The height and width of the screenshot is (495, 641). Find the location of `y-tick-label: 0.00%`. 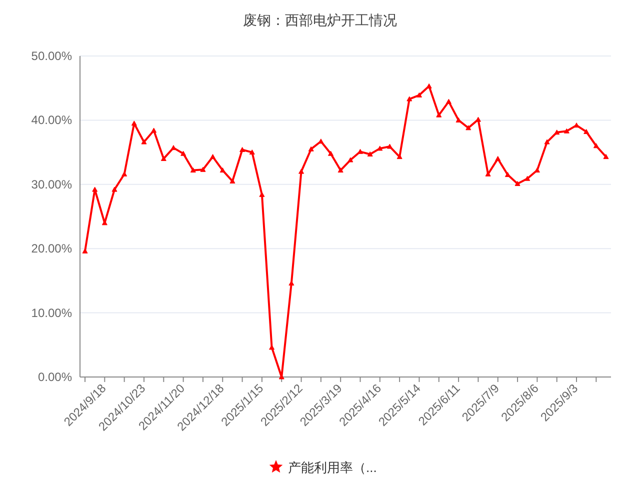

y-tick-label: 0.00% is located at coordinates (55, 377).